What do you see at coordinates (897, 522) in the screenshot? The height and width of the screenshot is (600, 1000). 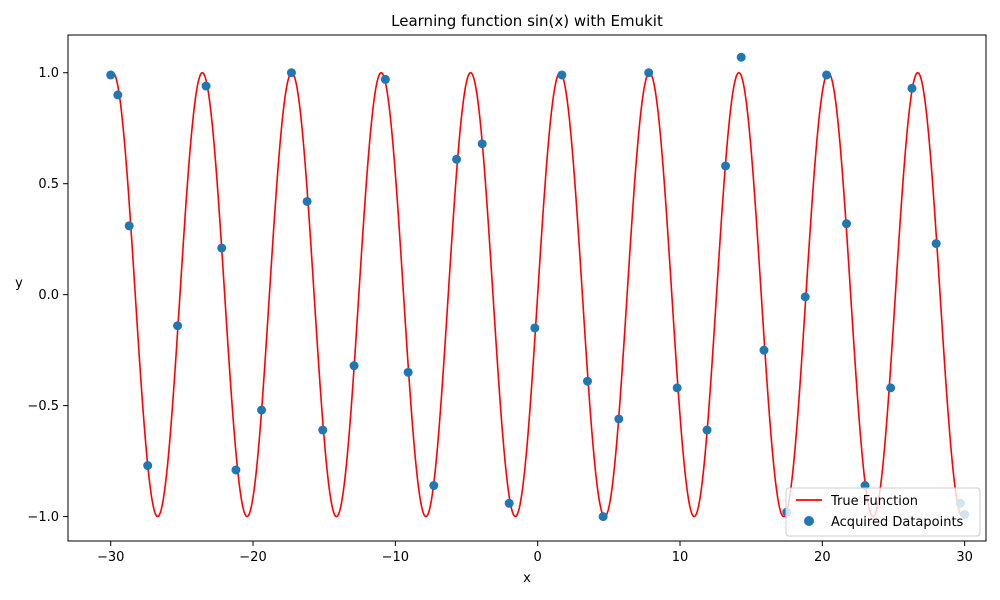 I see `legend-label-datapoints: Acquired Datapoints` at bounding box center [897, 522].